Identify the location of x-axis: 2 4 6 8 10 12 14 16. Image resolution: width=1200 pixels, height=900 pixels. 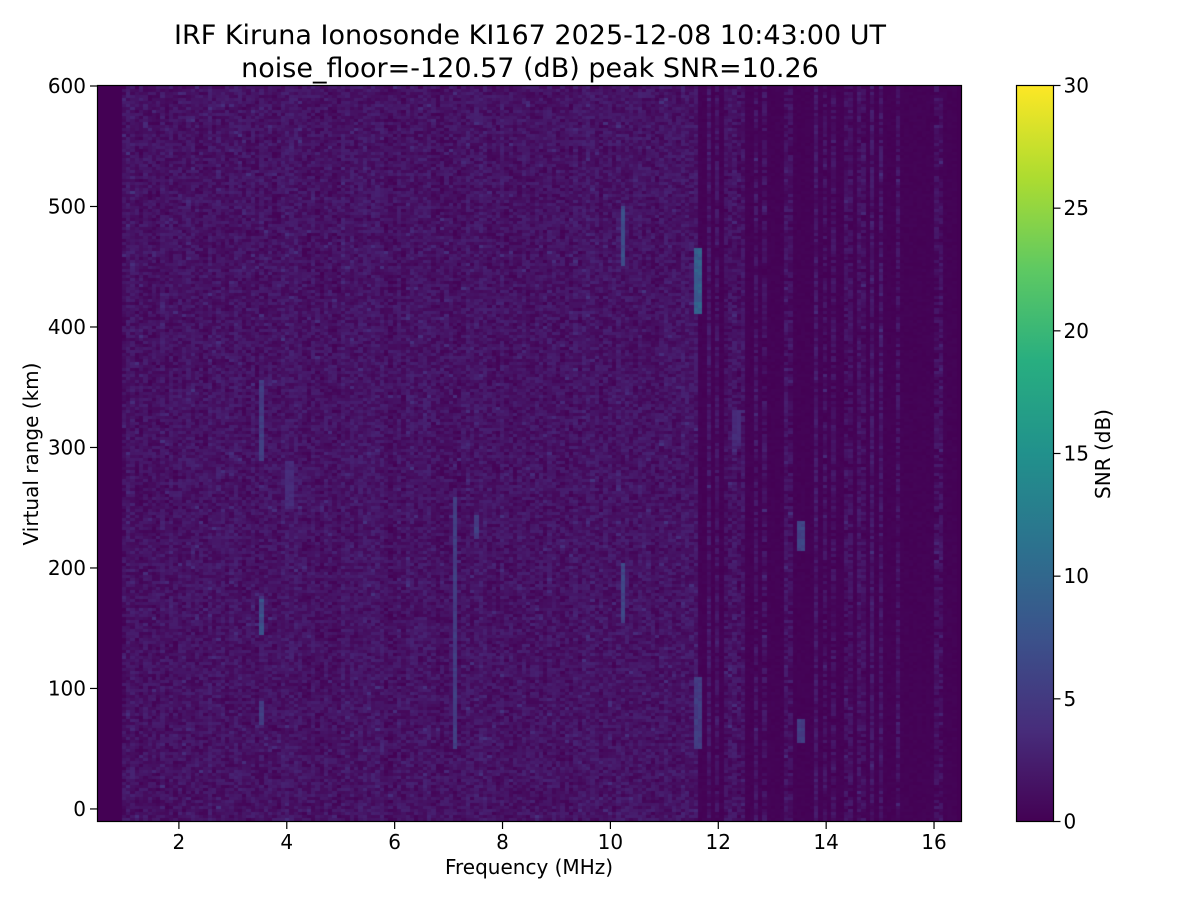
(560, 838).